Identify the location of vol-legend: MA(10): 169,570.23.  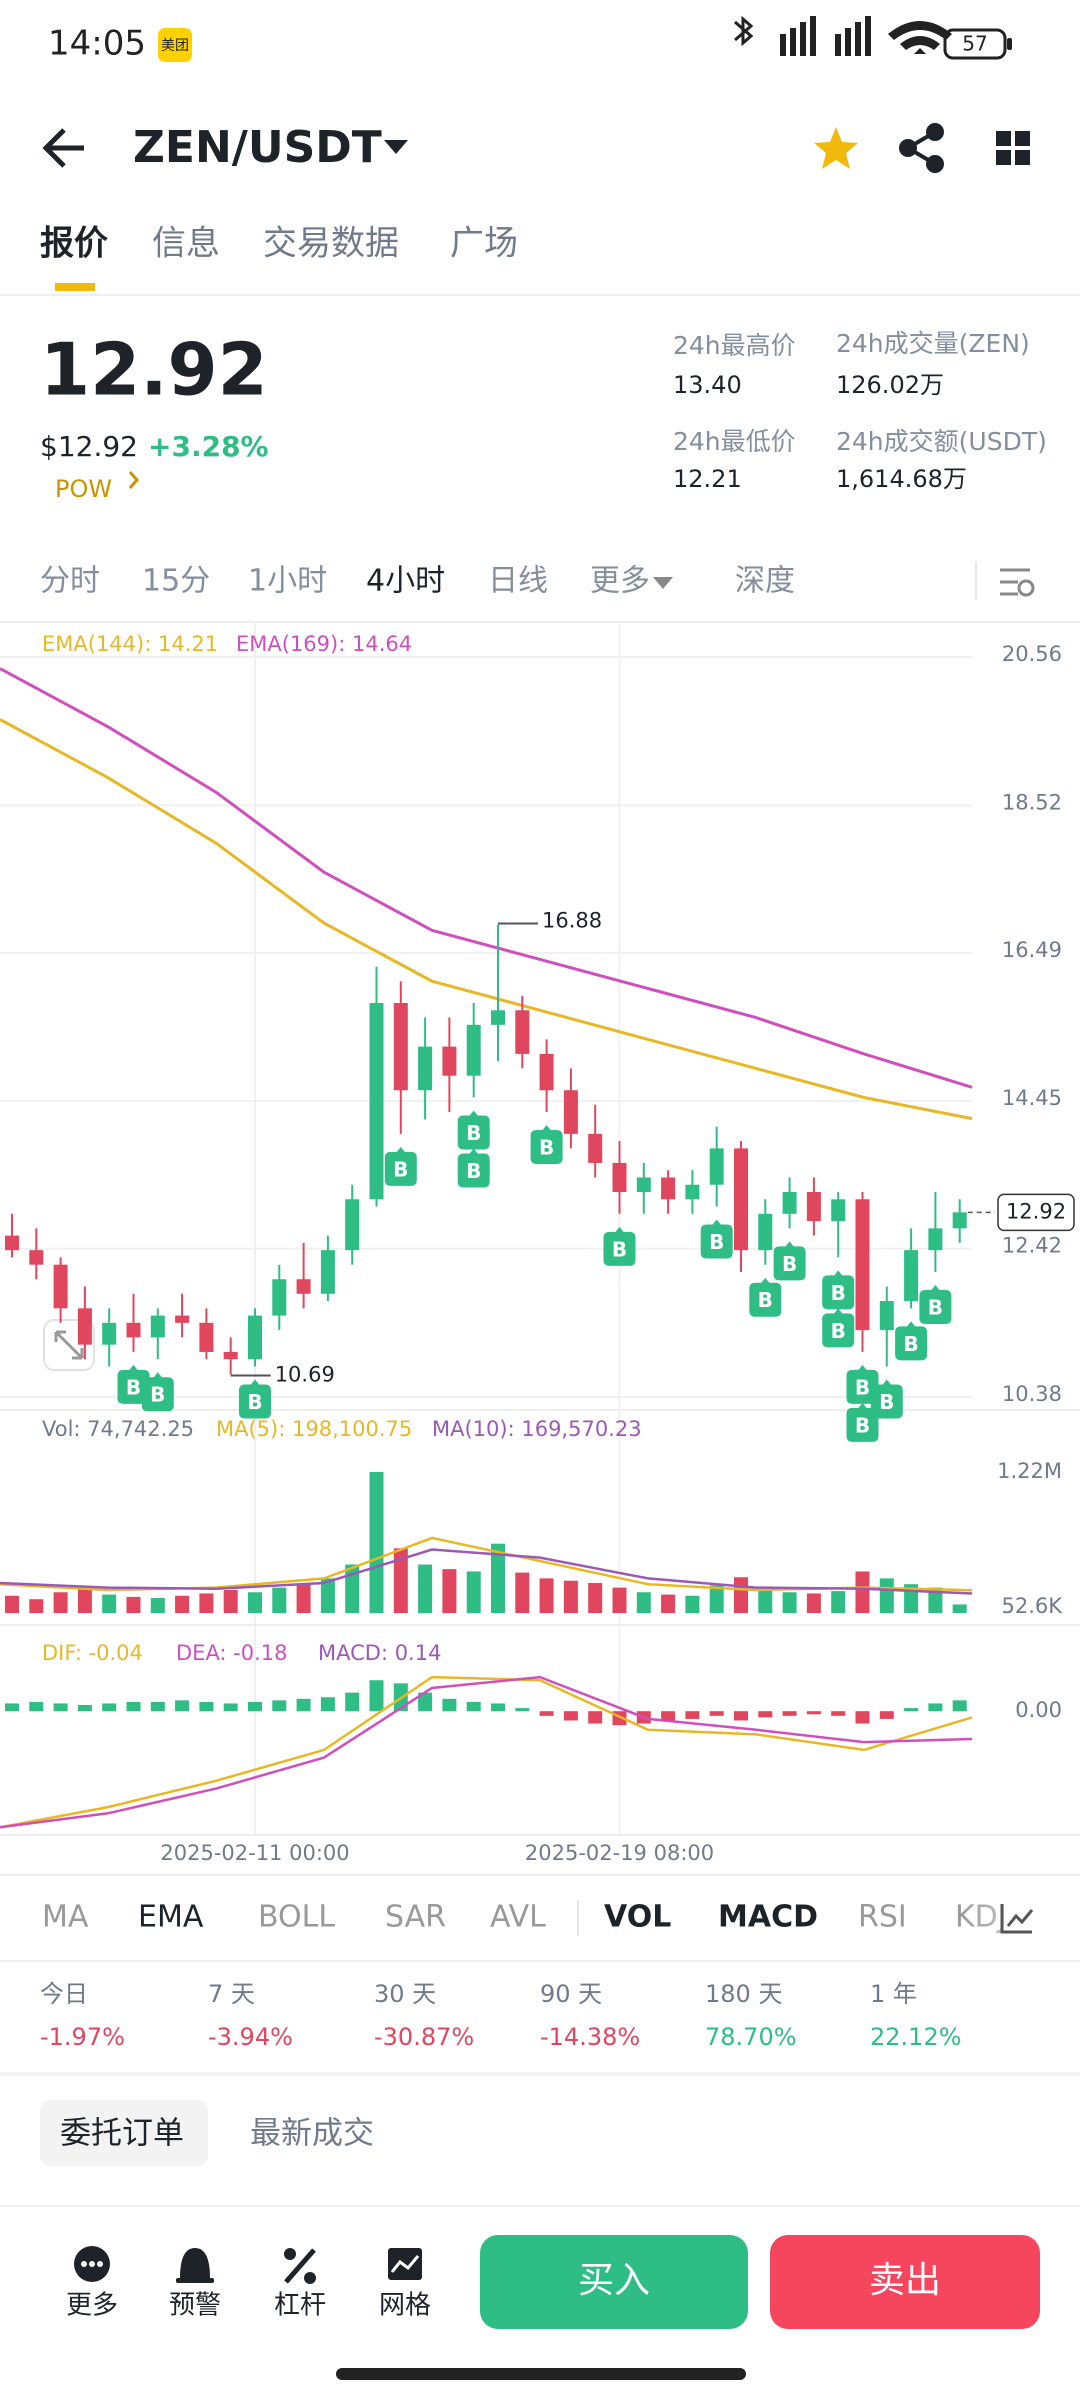
(537, 1429).